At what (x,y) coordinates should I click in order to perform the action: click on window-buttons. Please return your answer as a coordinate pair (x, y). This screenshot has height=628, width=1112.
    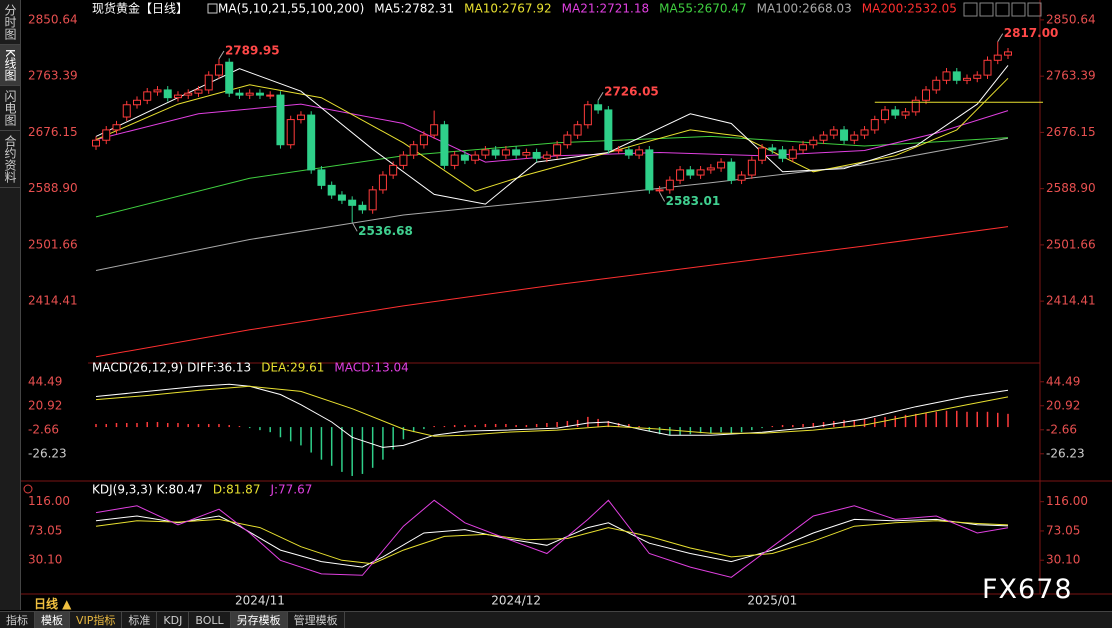
    Looking at the image, I should click on (1002, 9).